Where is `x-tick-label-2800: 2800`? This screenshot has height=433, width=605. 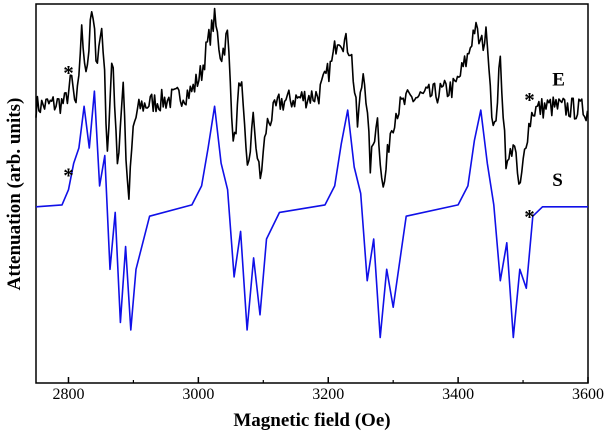 x-tick-label-2800: 2800 is located at coordinates (68, 394).